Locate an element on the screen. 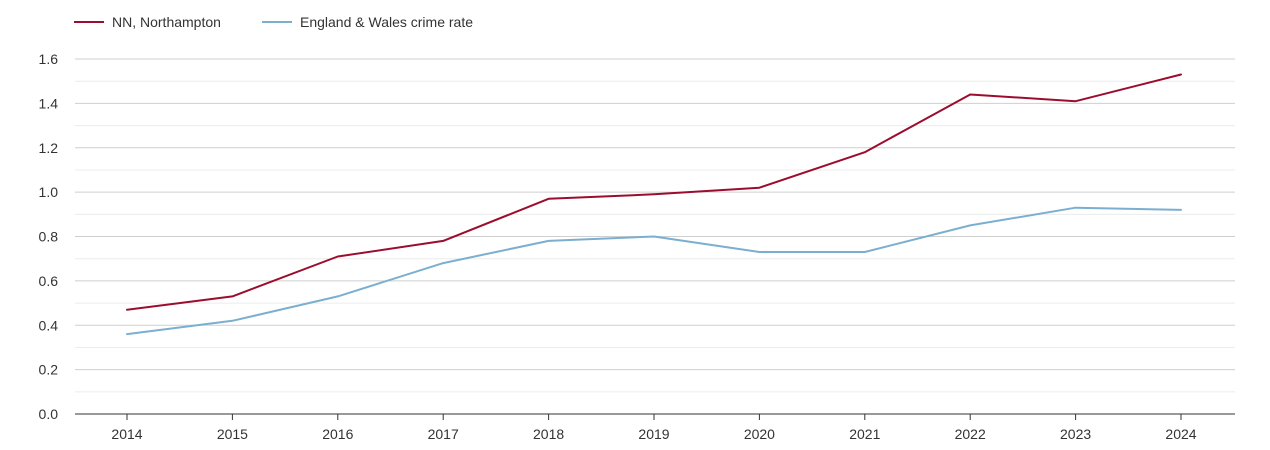 This screenshot has height=450, width=1270. x-tick-label: 2023 is located at coordinates (1075, 434).